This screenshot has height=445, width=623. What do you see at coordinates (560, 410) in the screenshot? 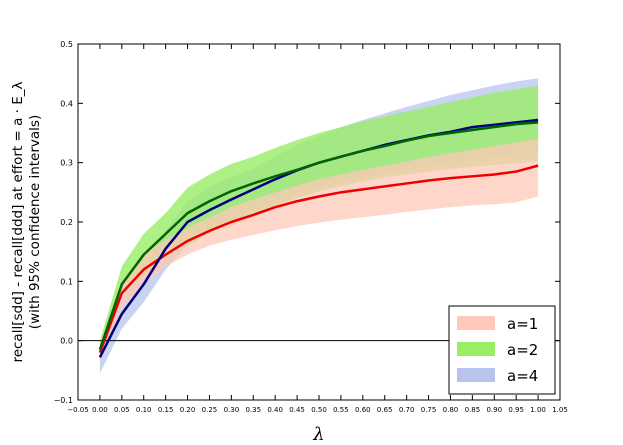
I see `x-tick-label: 1.05` at bounding box center [560, 410].